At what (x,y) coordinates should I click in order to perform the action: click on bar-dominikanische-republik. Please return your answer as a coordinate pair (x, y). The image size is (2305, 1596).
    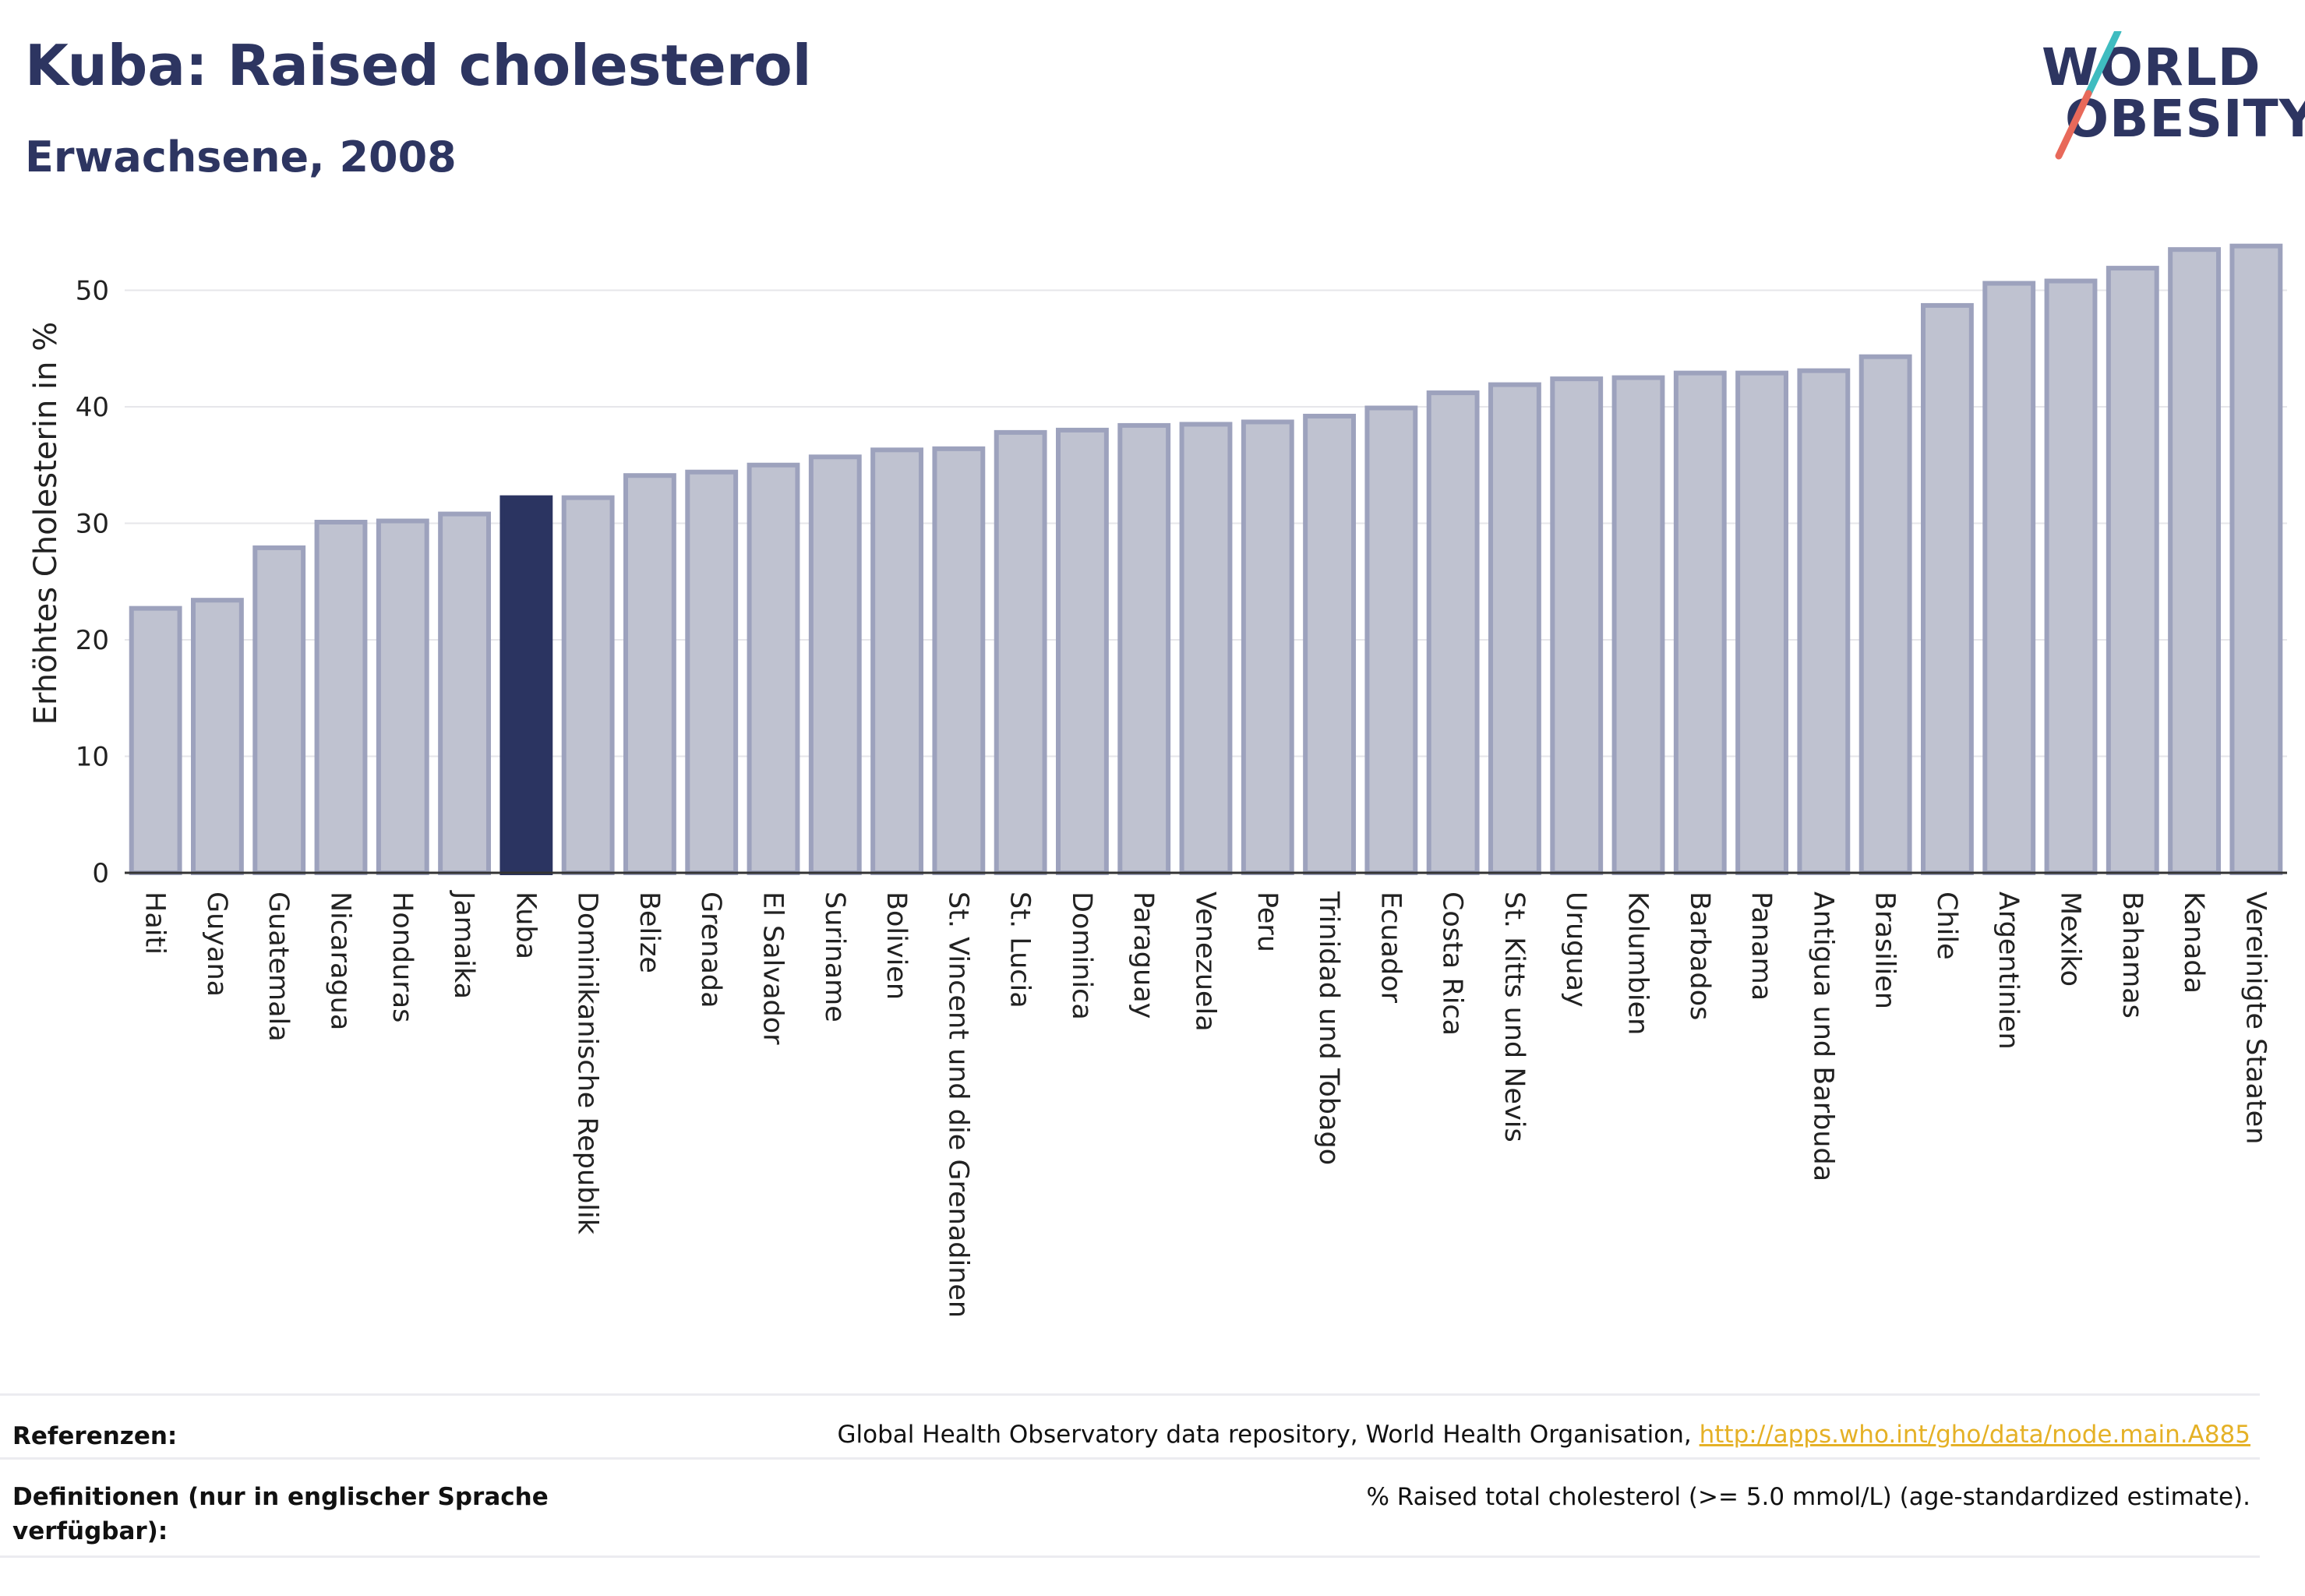
    Looking at the image, I should click on (588, 685).